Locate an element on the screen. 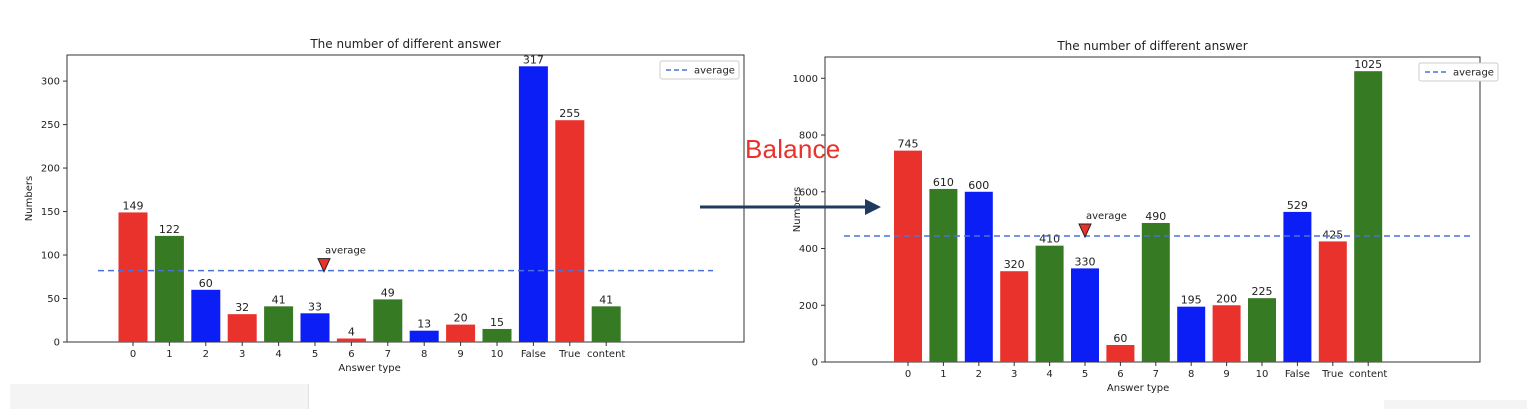  background-panel-left is located at coordinates (159, 396).